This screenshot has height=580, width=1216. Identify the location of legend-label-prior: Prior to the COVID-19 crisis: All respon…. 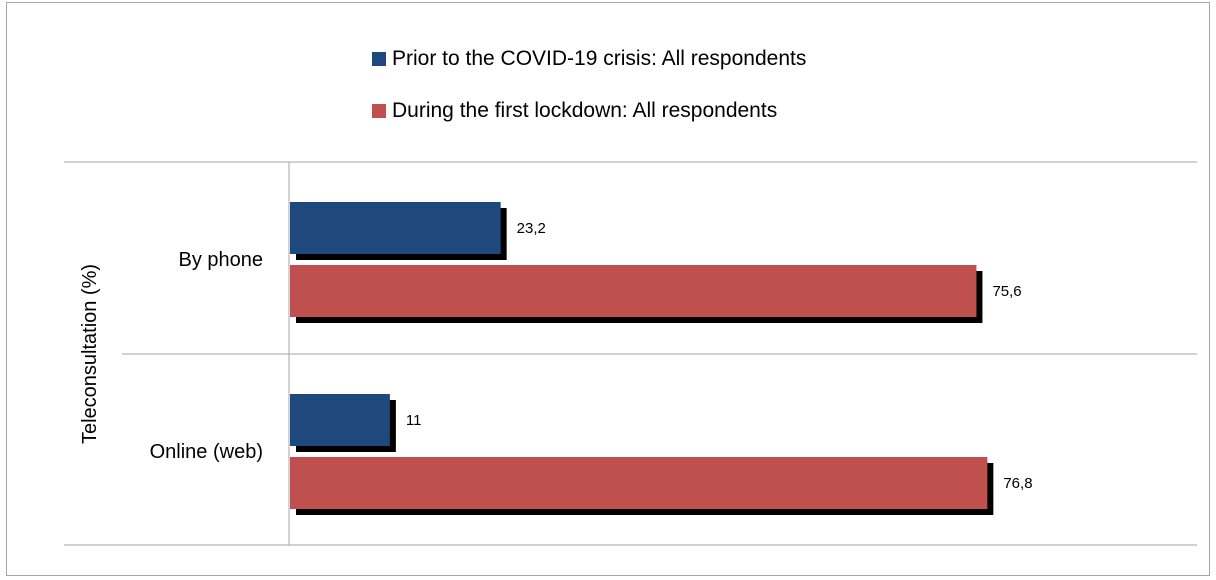
(599, 58).